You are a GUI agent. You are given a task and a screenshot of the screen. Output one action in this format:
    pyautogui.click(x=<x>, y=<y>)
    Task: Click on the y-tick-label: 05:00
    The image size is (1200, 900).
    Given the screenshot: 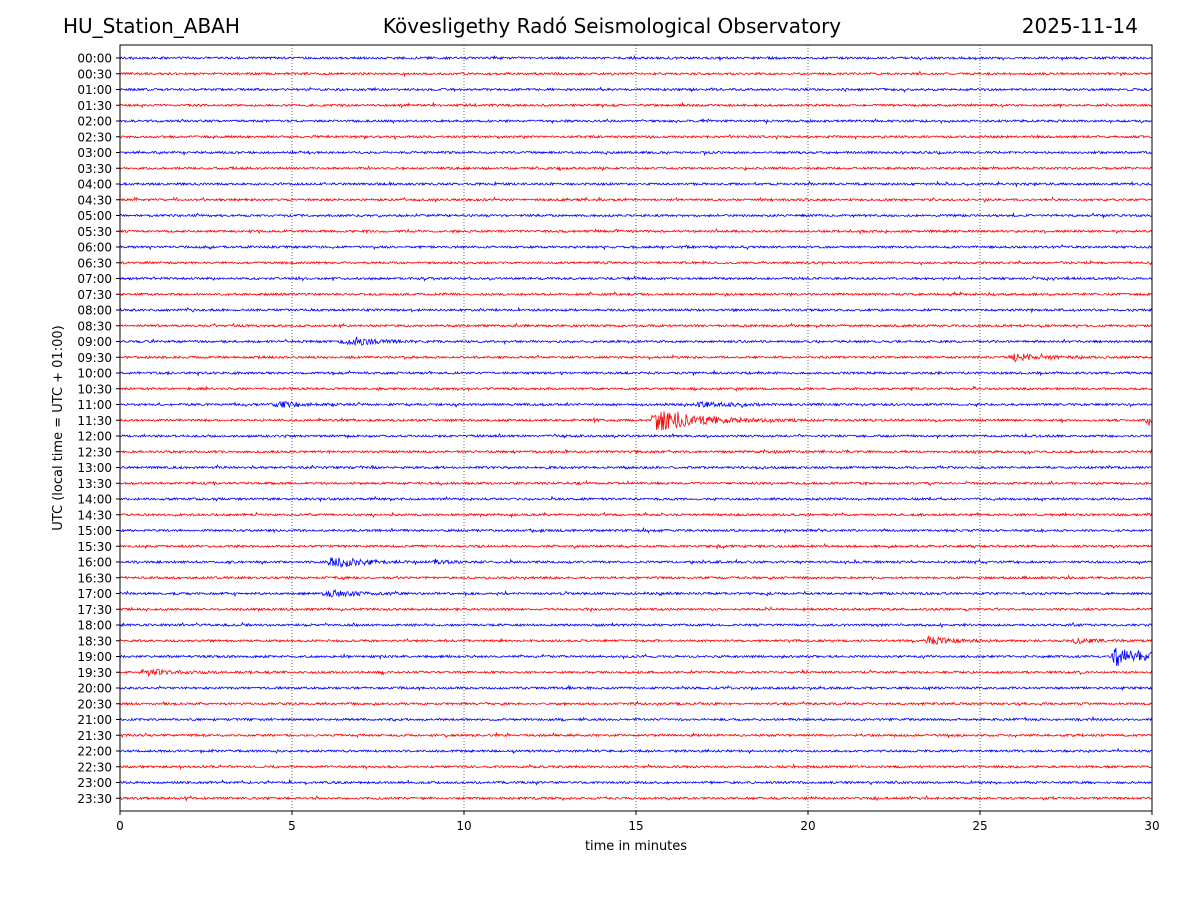 What is the action you would take?
    pyautogui.click(x=94, y=216)
    